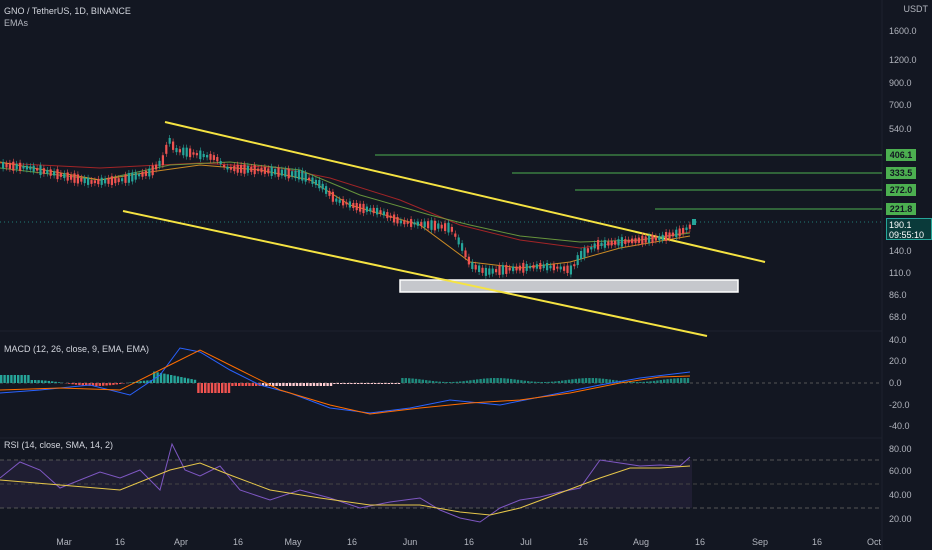 The width and height of the screenshot is (932, 550). What do you see at coordinates (410, 542) in the screenshot?
I see `time-tick: Jun` at bounding box center [410, 542].